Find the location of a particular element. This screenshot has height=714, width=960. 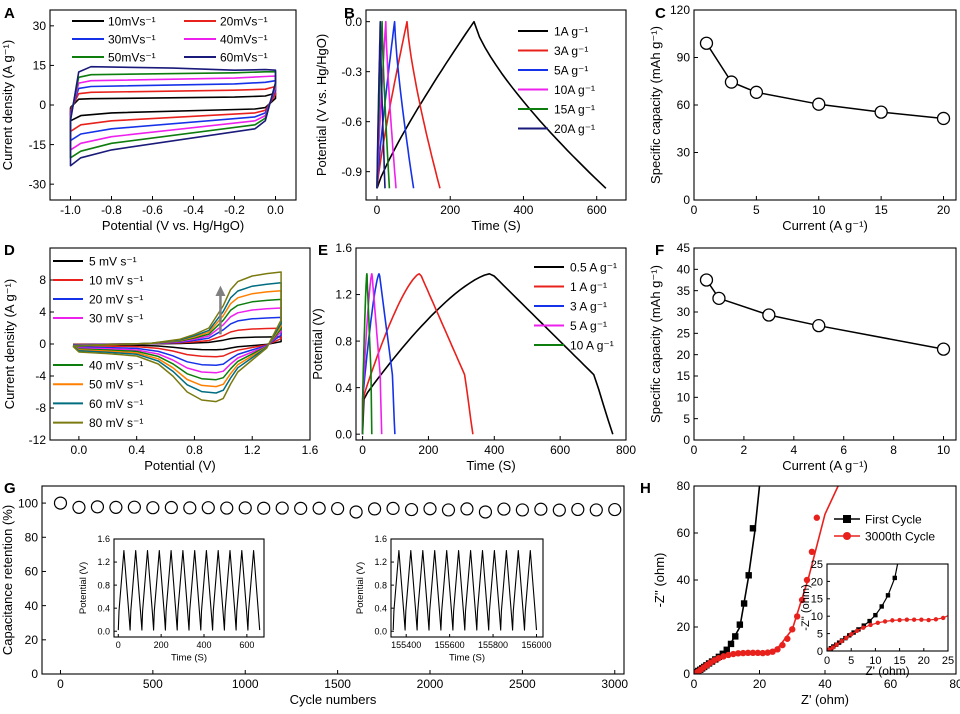

x-tick-label: 40 is located at coordinates (825, 684).